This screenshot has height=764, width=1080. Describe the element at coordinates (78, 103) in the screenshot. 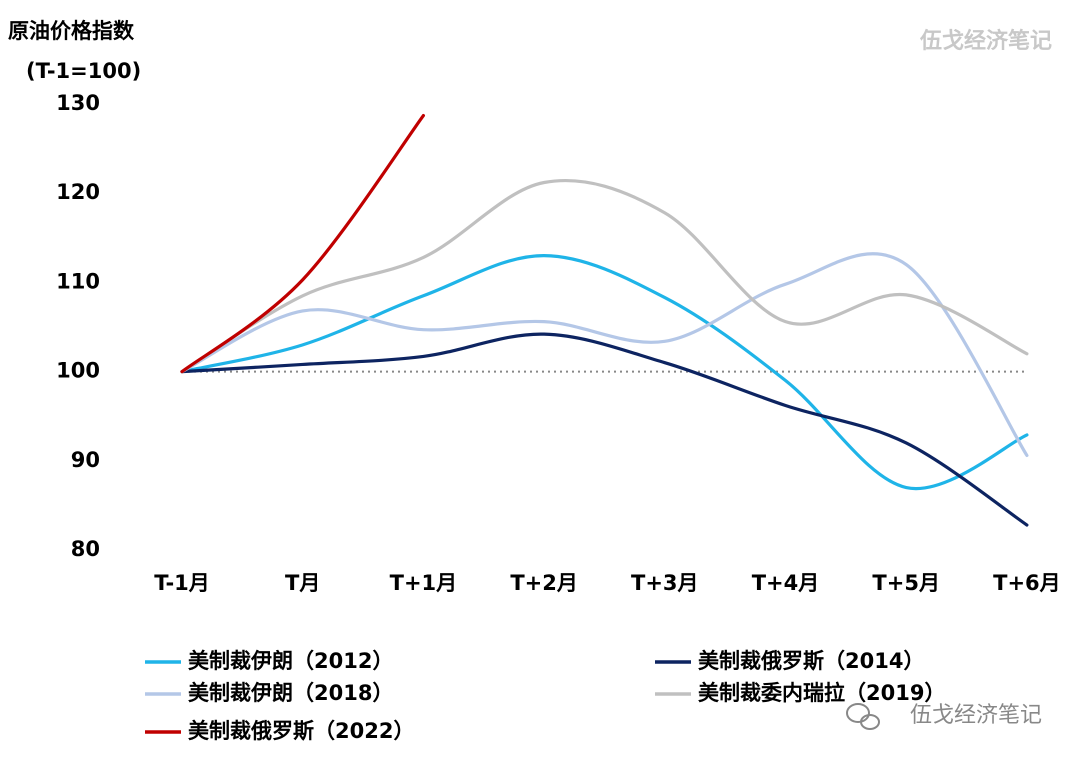

I see `y-tick-label: 130` at that location.